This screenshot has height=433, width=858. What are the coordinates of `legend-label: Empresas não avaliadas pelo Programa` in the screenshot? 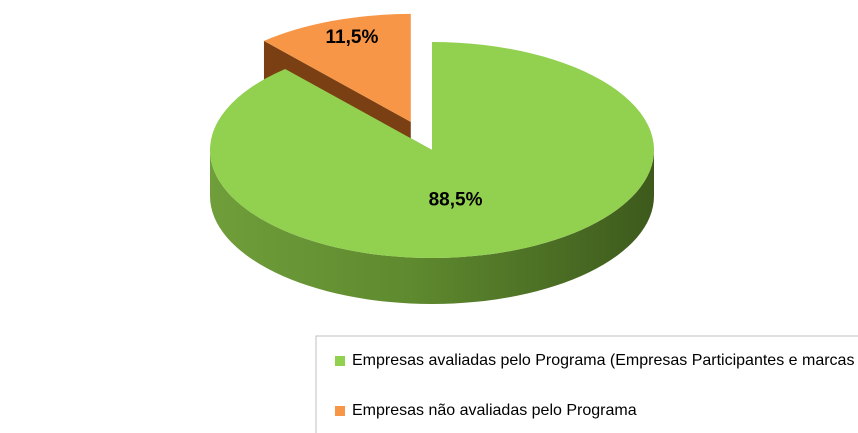 It's located at (494, 410).